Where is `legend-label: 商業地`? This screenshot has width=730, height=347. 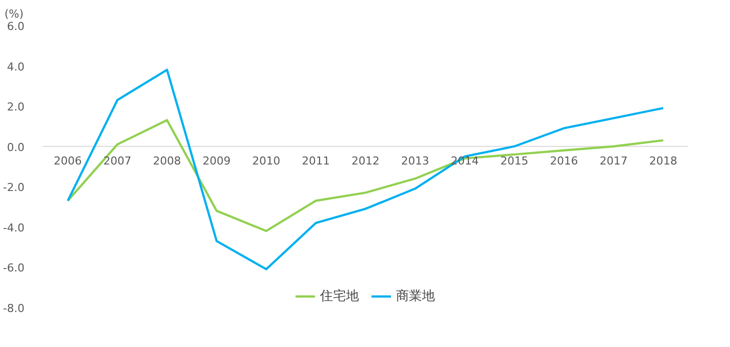
legend-label: 商業地 is located at coordinates (415, 296).